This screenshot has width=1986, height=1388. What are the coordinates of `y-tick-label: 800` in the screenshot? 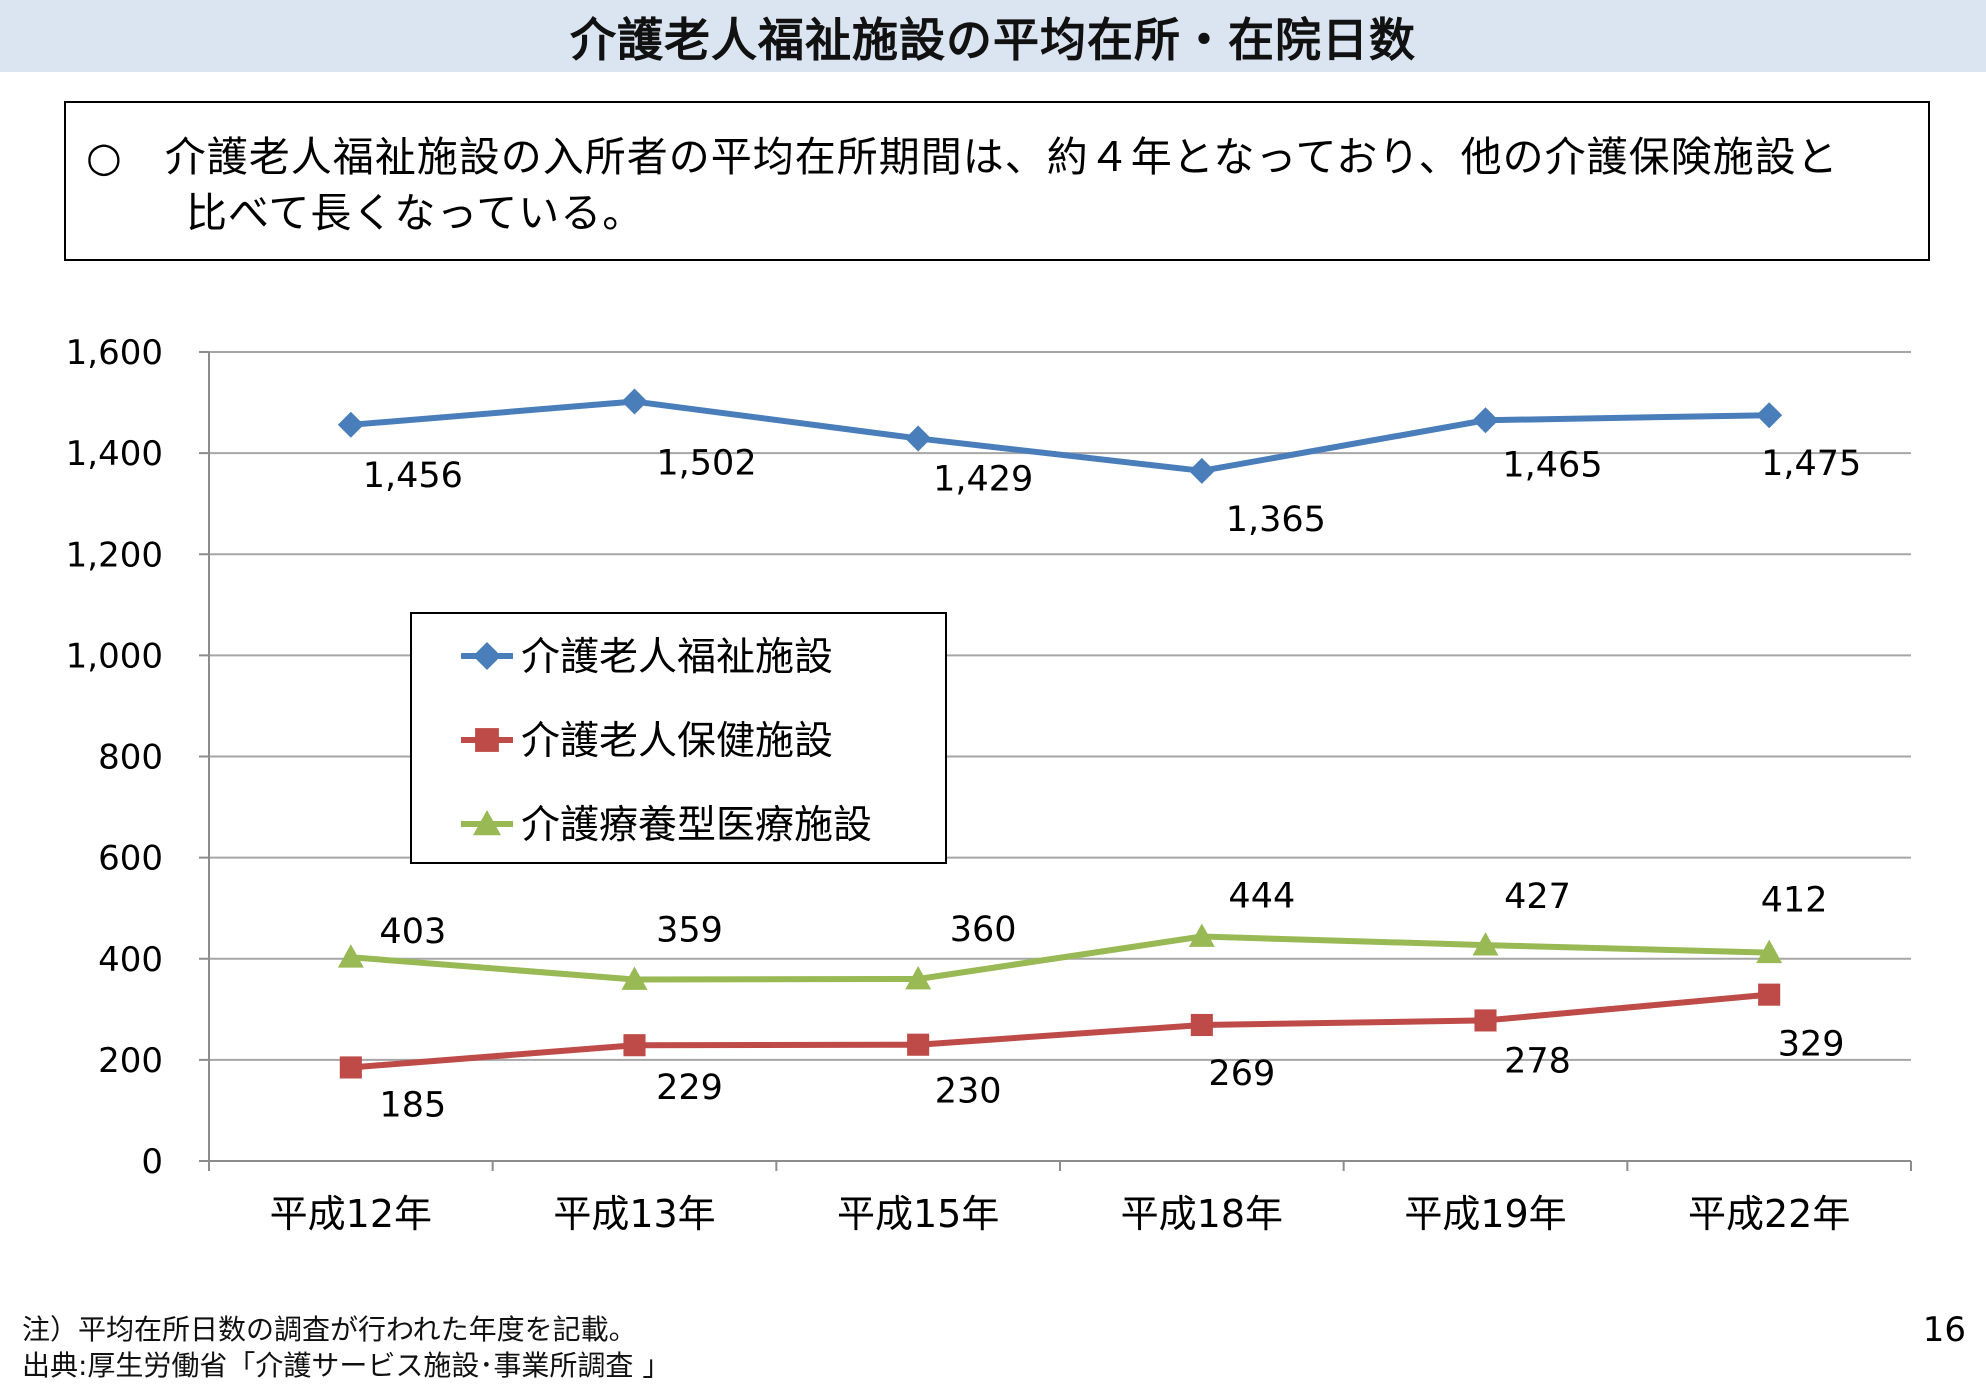 It's located at (130, 758).